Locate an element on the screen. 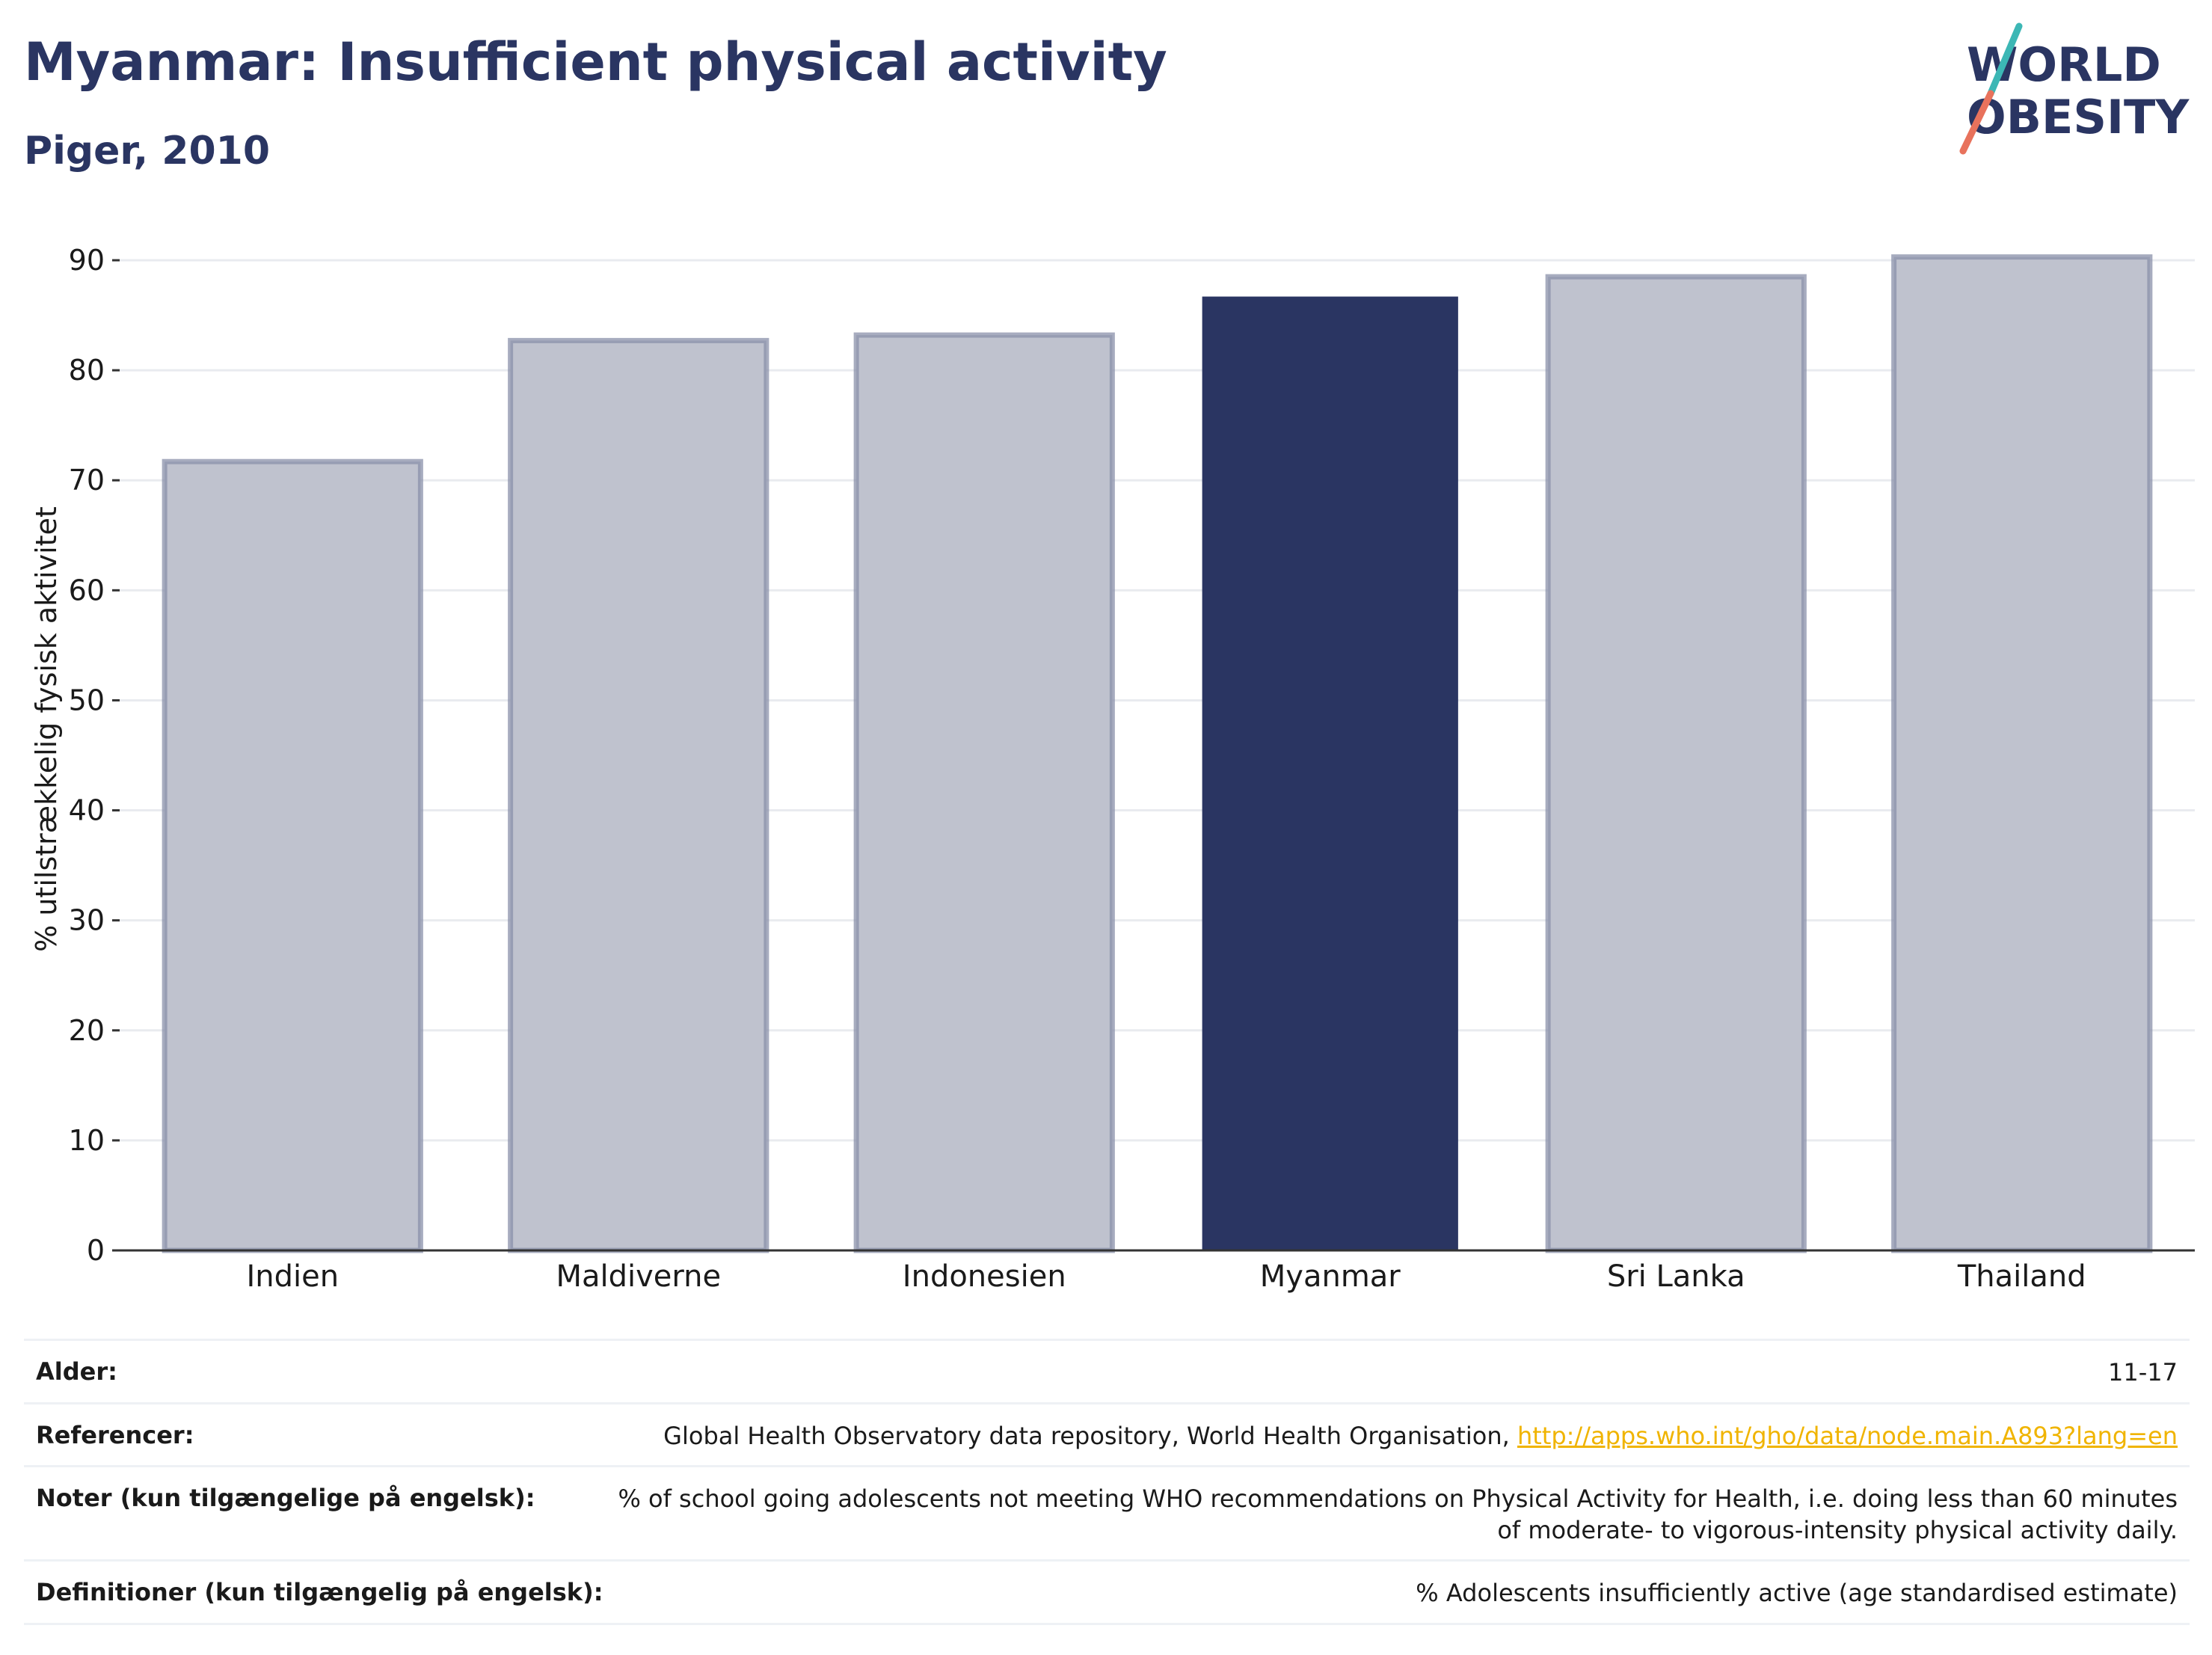 Image resolution: width=2212 pixels, height=1655 pixels. meta-row-age: Alder: 11-17 is located at coordinates (1107, 1370).